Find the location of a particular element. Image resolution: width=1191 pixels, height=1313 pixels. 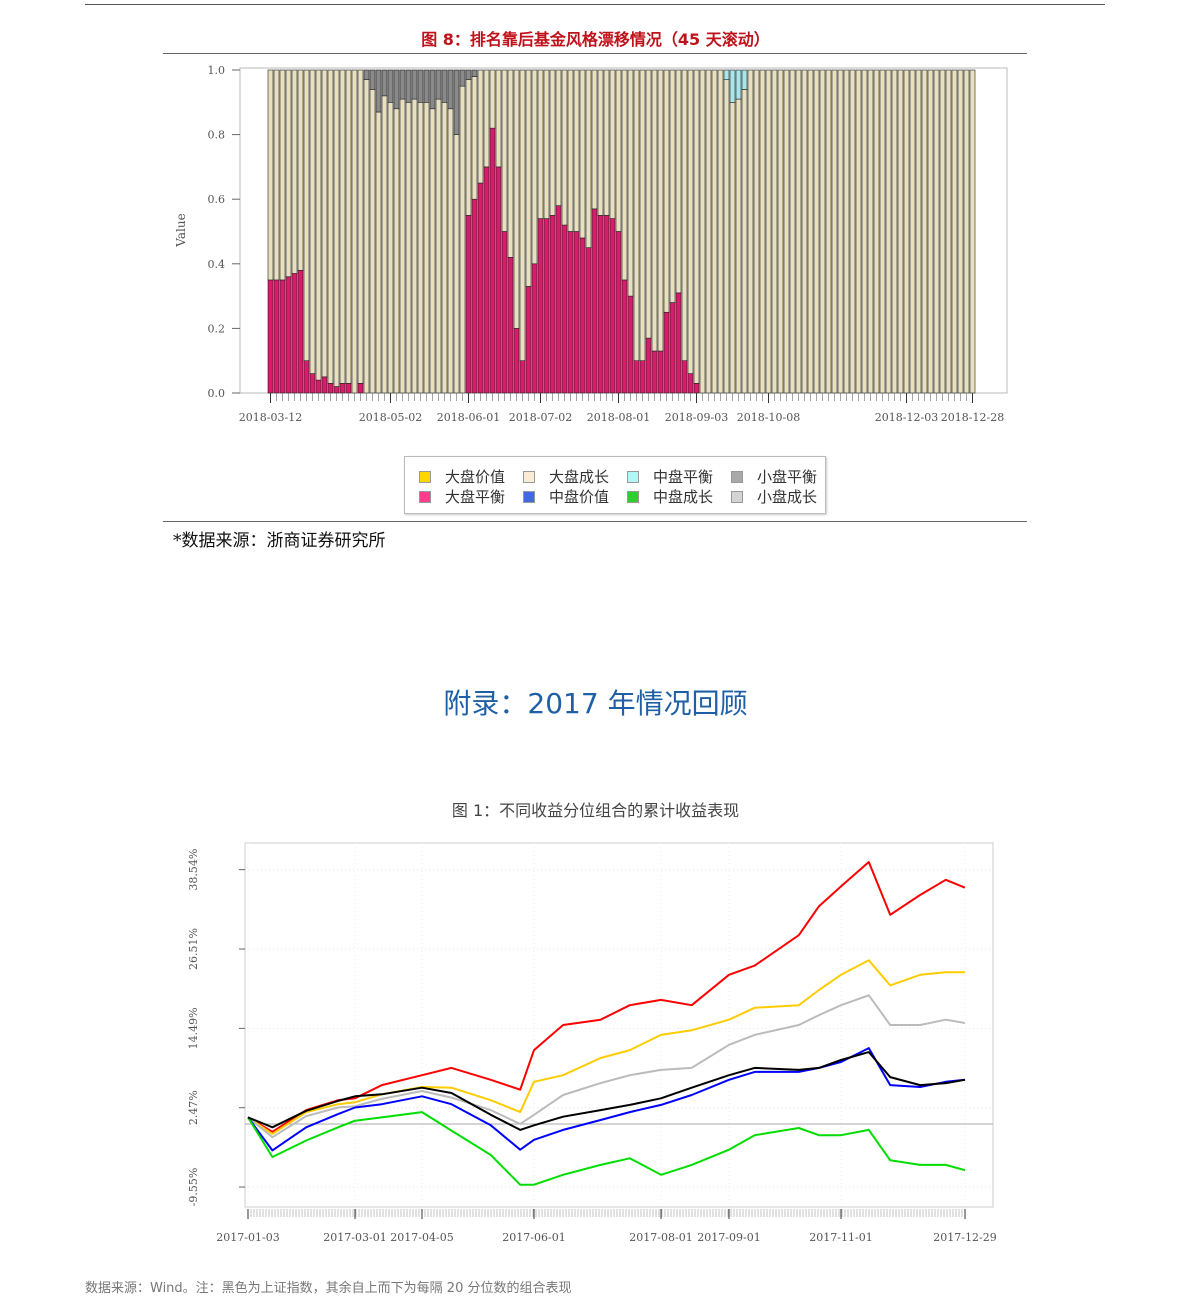

series-line is located at coordinates (606, 1091).